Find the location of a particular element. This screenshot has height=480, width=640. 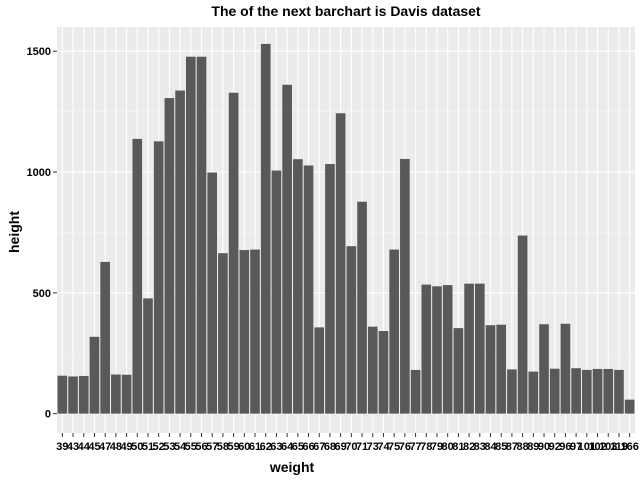

x-tick-label: 63 is located at coordinates (276, 447).